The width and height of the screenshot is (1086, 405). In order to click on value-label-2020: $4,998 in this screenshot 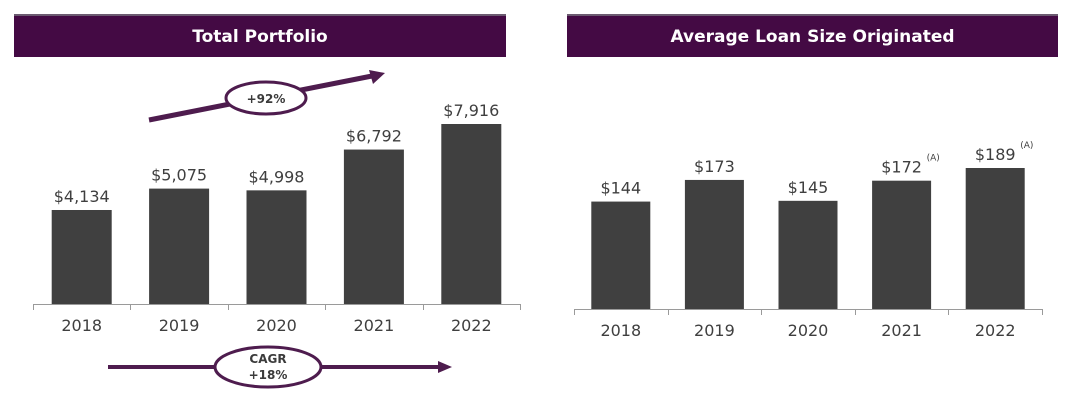, I will do `click(277, 176)`.